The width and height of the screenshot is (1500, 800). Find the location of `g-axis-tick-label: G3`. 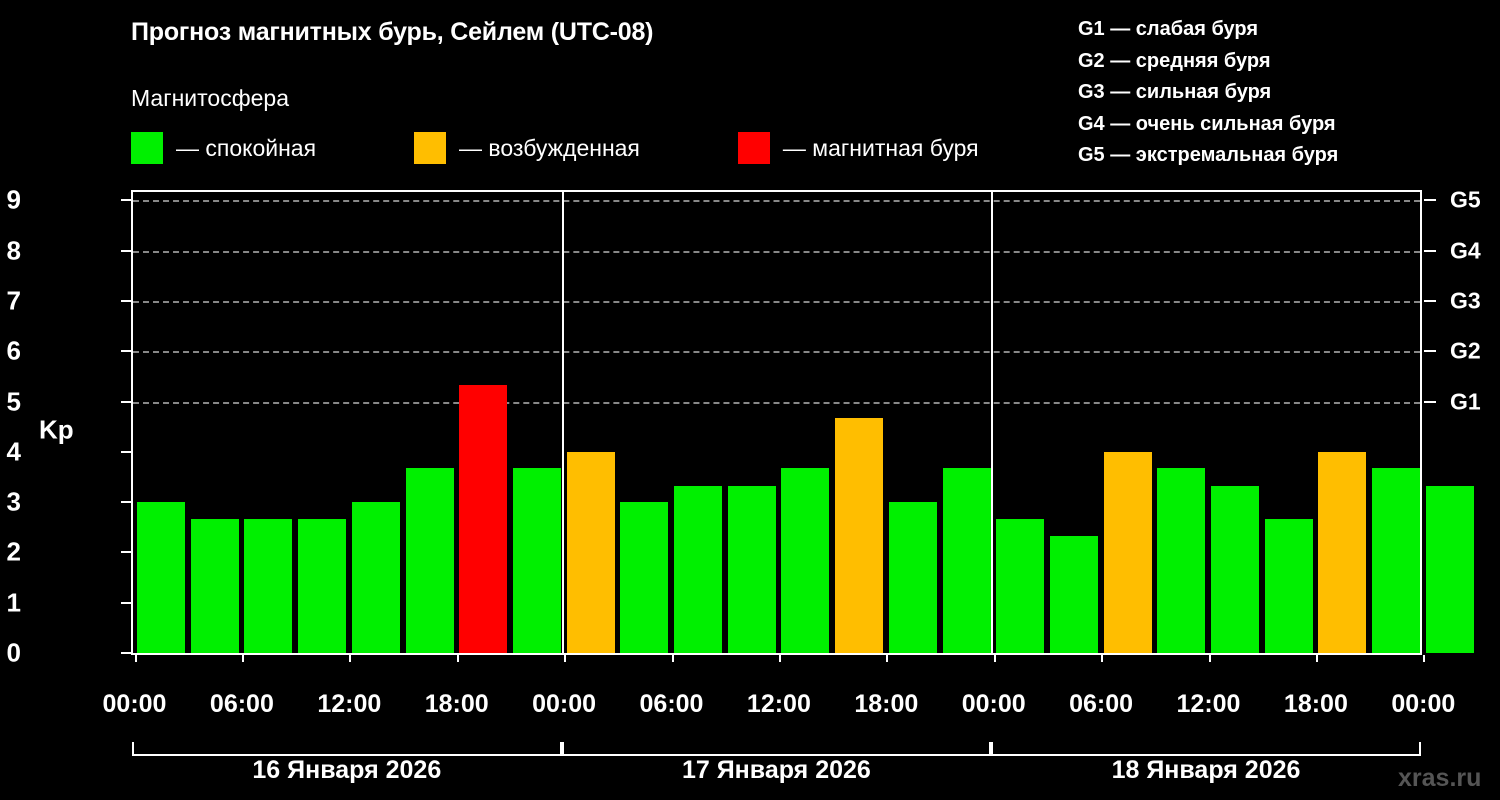

g-axis-tick-label: G3 is located at coordinates (1465, 300).